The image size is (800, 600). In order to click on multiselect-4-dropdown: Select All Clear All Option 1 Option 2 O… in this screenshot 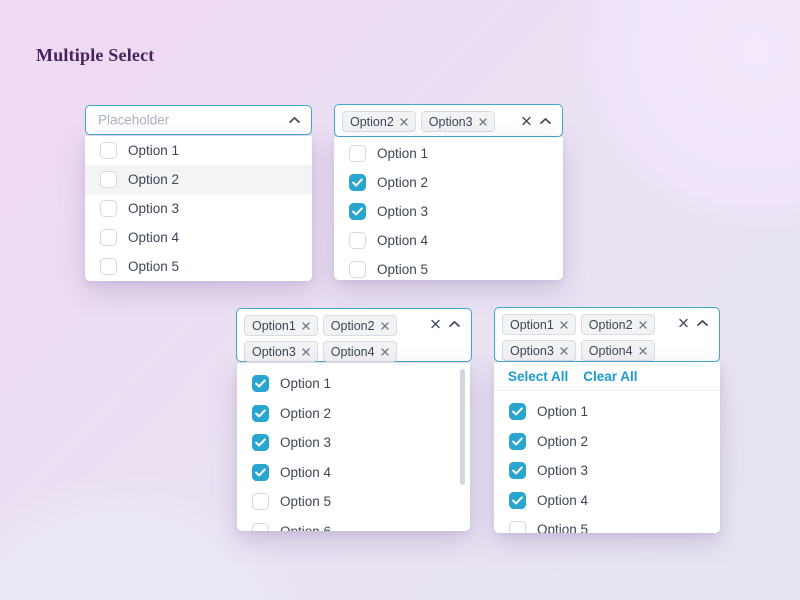, I will do `click(607, 447)`.